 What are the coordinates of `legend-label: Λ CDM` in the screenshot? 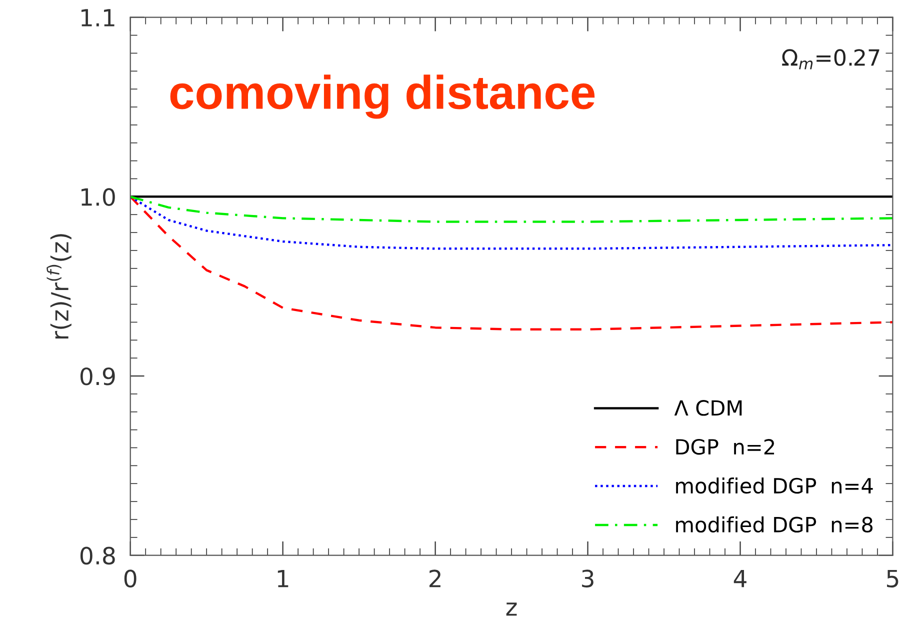 It's located at (708, 408).